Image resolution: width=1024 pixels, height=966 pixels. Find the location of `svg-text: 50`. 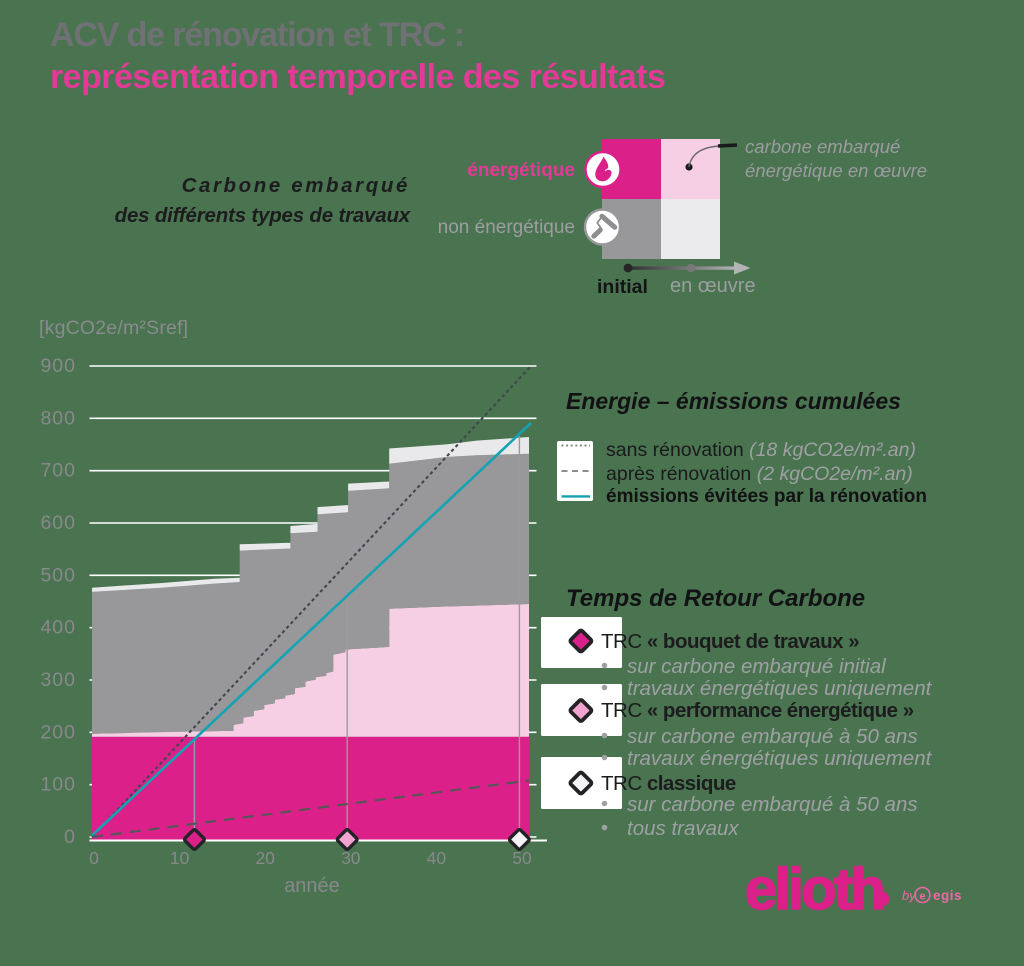

svg-text: 50 is located at coordinates (522, 858).